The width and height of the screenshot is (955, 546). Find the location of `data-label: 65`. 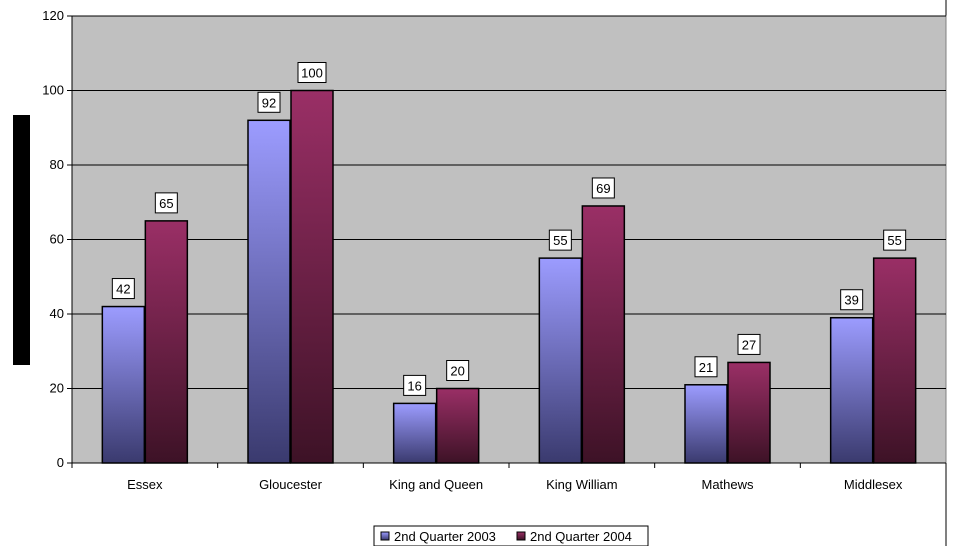

data-label: 65 is located at coordinates (166, 203).